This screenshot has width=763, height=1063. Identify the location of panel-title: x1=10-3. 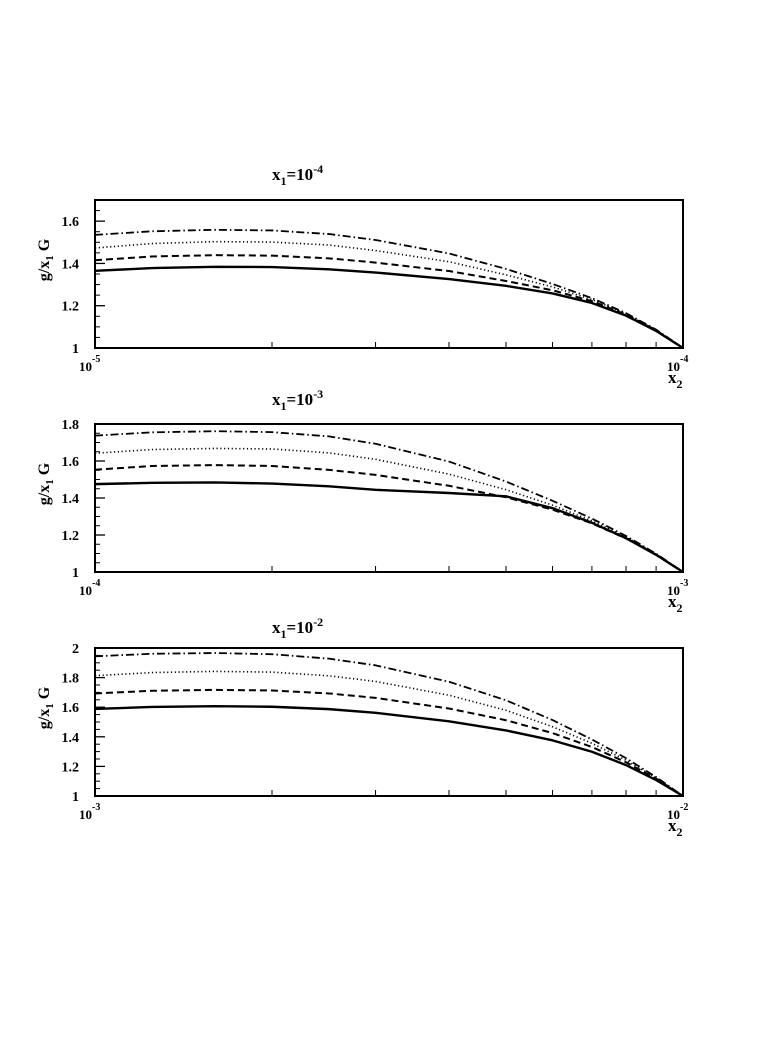
(297, 400).